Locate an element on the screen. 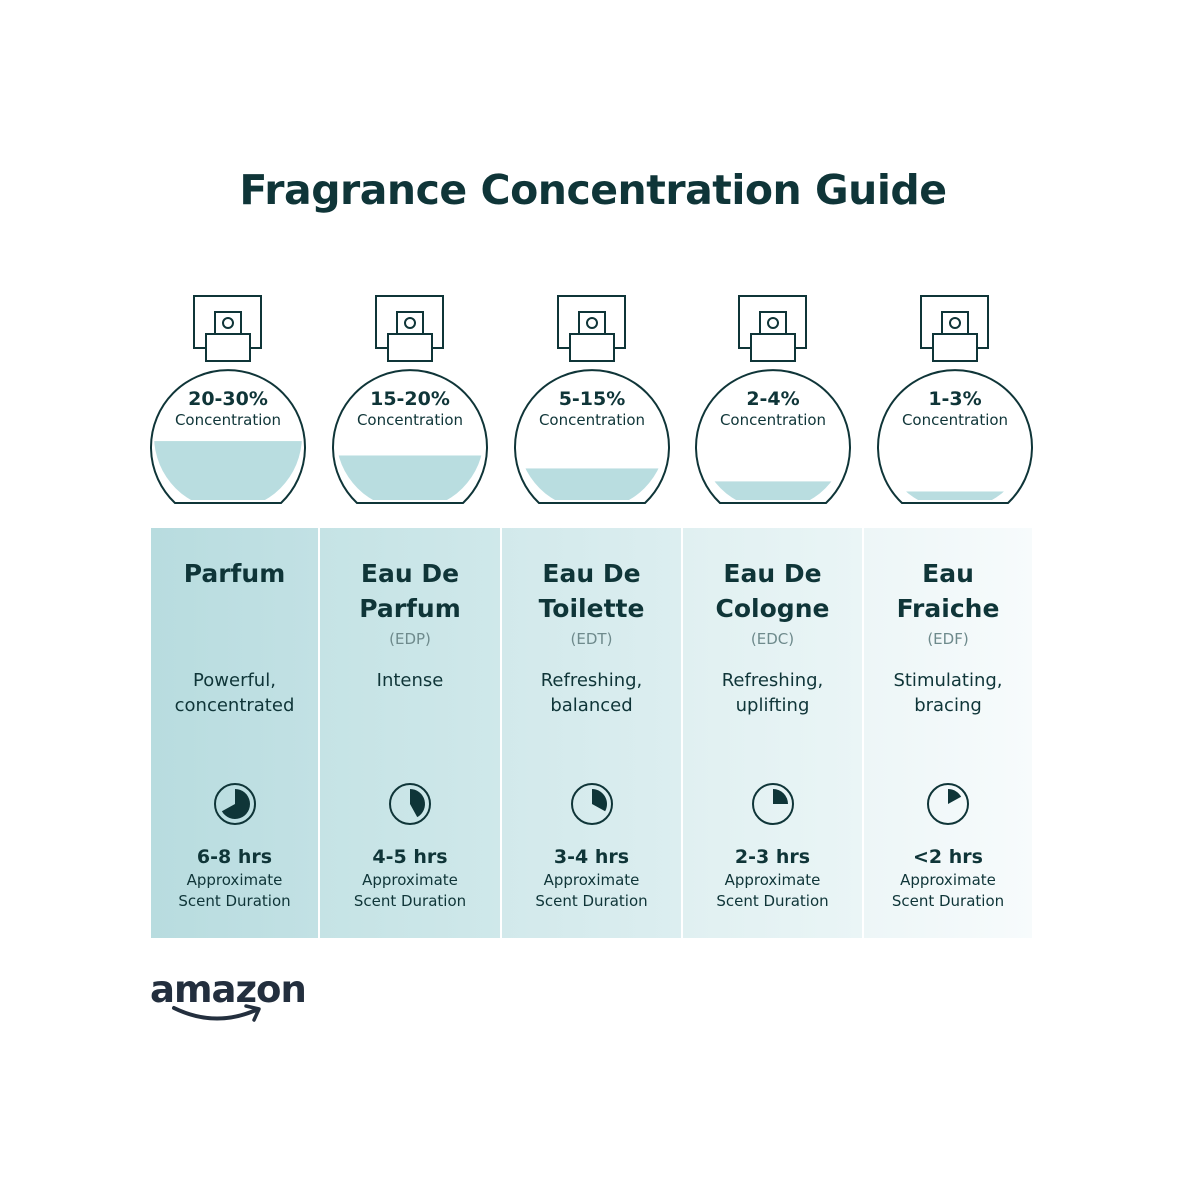  fragrance-name: Eau De Parfum is located at coordinates (410, 591).